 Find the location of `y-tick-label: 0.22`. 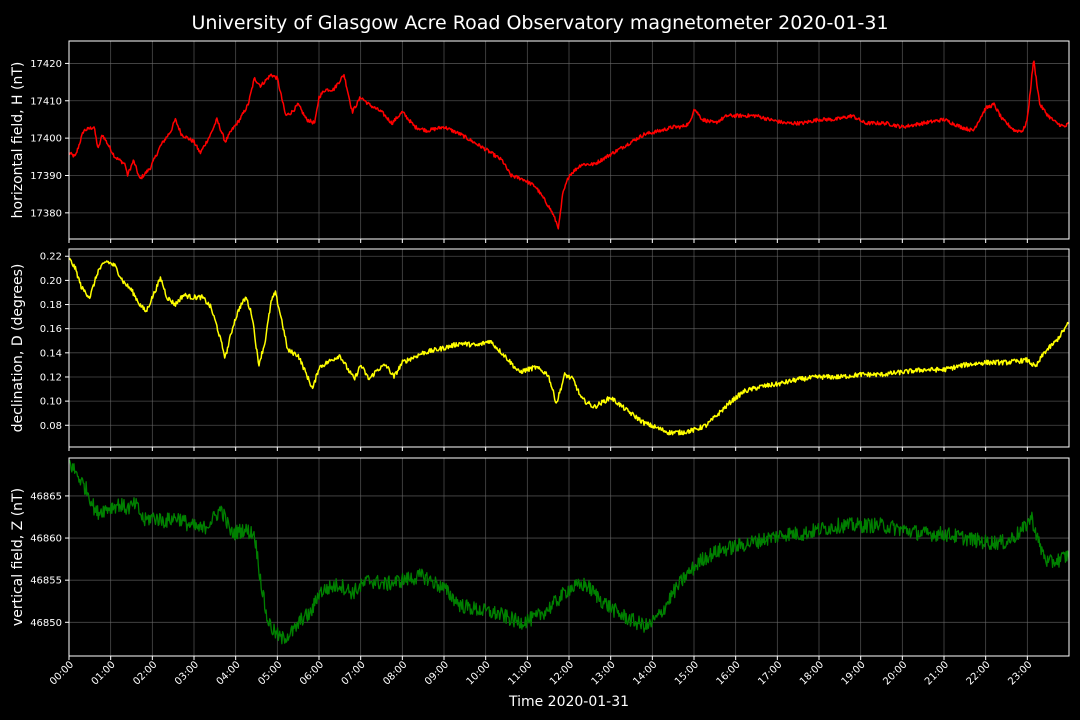

y-tick-label: 0.22 is located at coordinates (51, 257).